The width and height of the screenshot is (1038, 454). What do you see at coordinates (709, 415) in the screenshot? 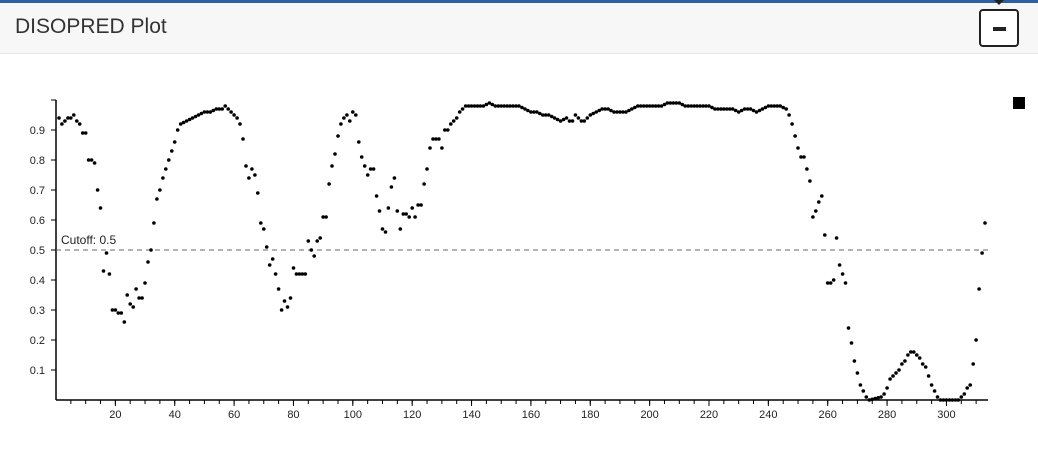
I see `x-tick-label: 220` at bounding box center [709, 415].